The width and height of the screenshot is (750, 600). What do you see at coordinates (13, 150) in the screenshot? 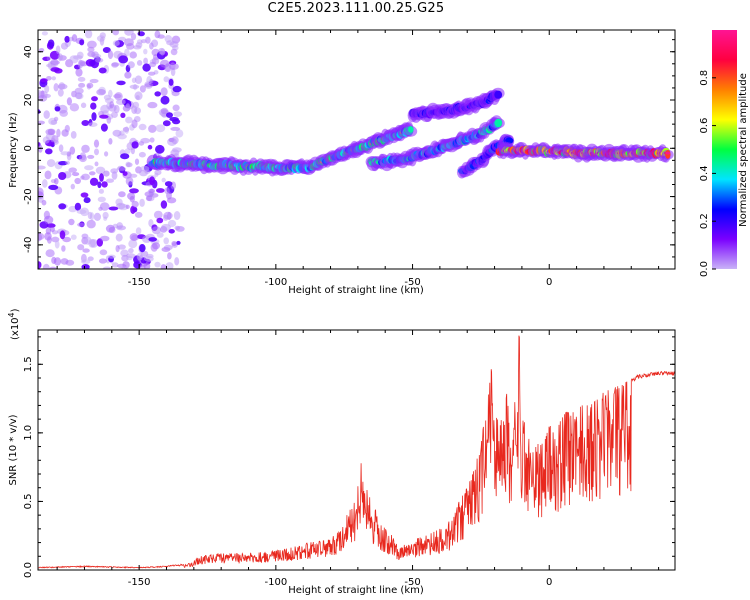
I see `spectrogram-y-label: Frequency (Hz)` at bounding box center [13, 150].